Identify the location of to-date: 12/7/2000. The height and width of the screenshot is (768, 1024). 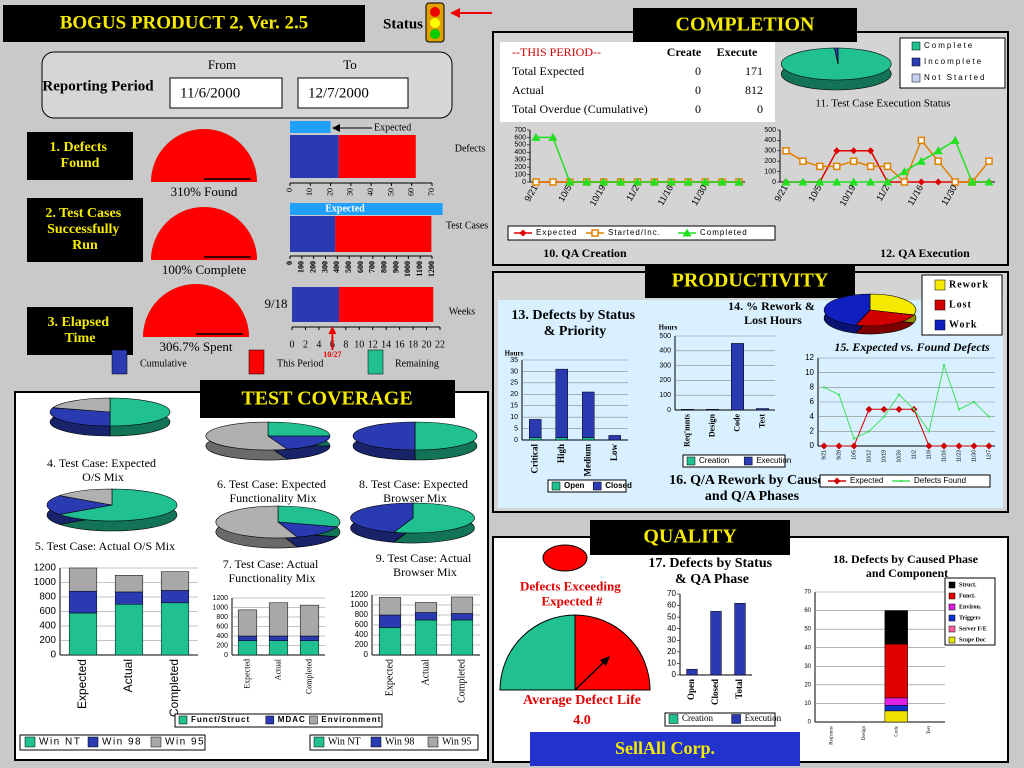
(338, 93).